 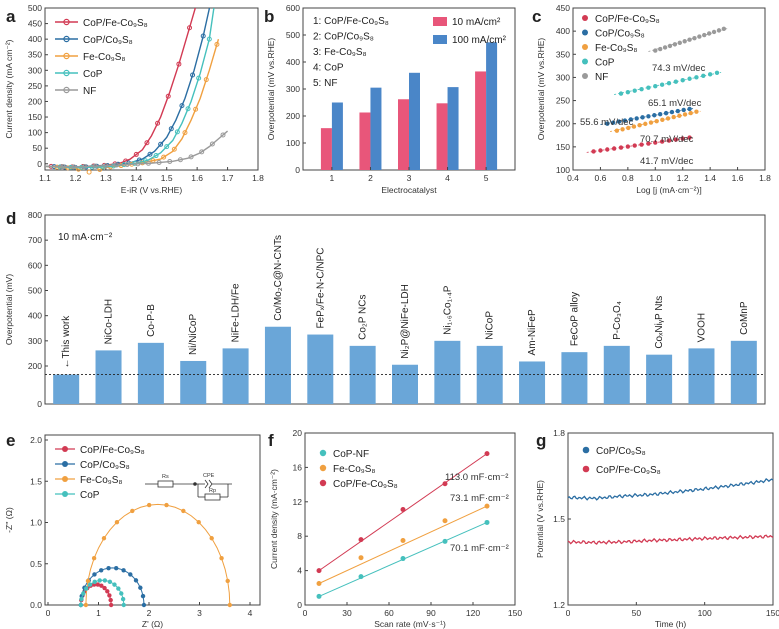 I want to click on panel-e-xtick-label: 2, so click(x=149, y=613).